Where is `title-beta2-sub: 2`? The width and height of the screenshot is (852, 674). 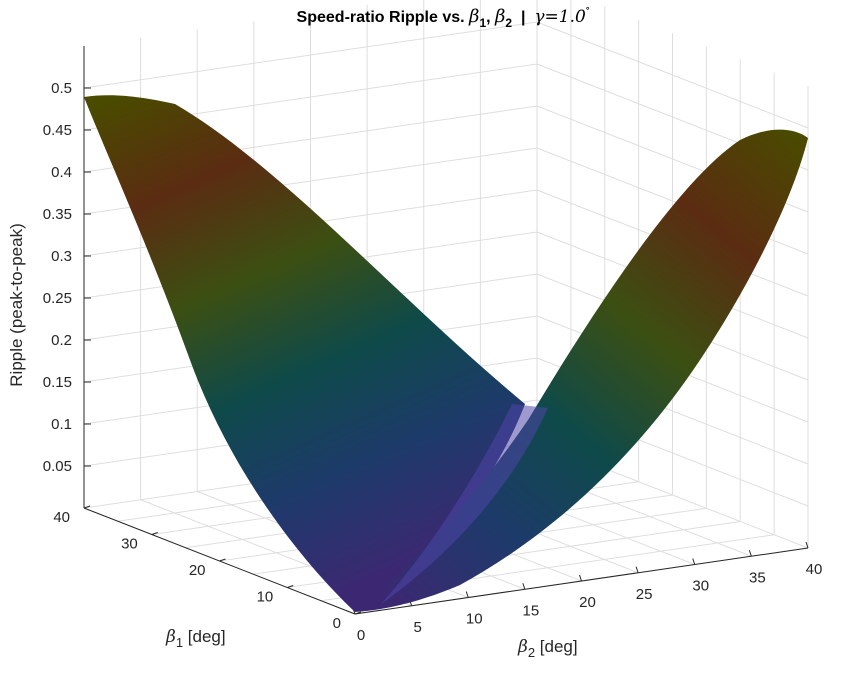
title-beta2-sub: 2 is located at coordinates (508, 23).